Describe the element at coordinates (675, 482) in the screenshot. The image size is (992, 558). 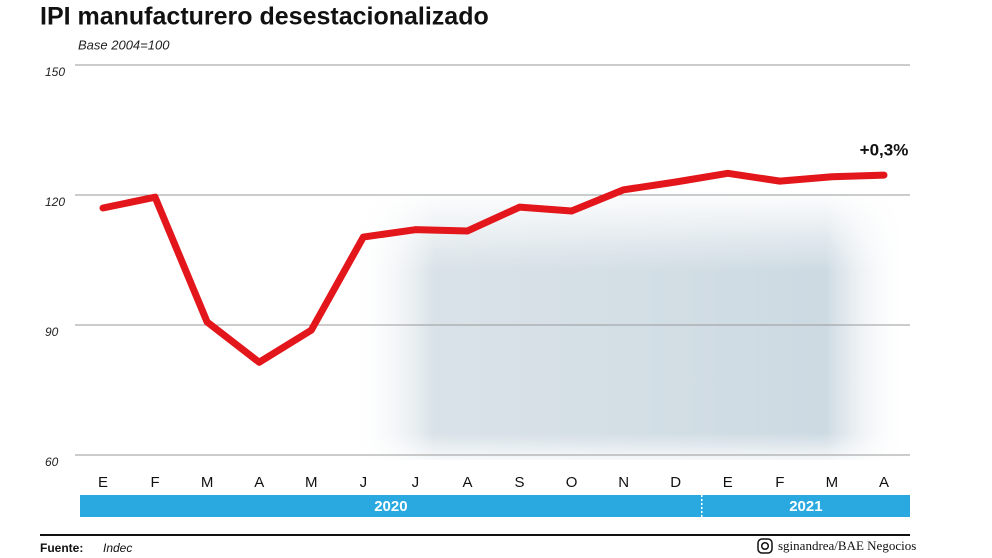
I see `x-tick-label: D` at that location.